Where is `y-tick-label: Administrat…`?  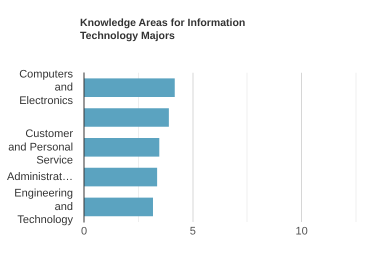 y-tick-label: Administrat… is located at coordinates (40, 177).